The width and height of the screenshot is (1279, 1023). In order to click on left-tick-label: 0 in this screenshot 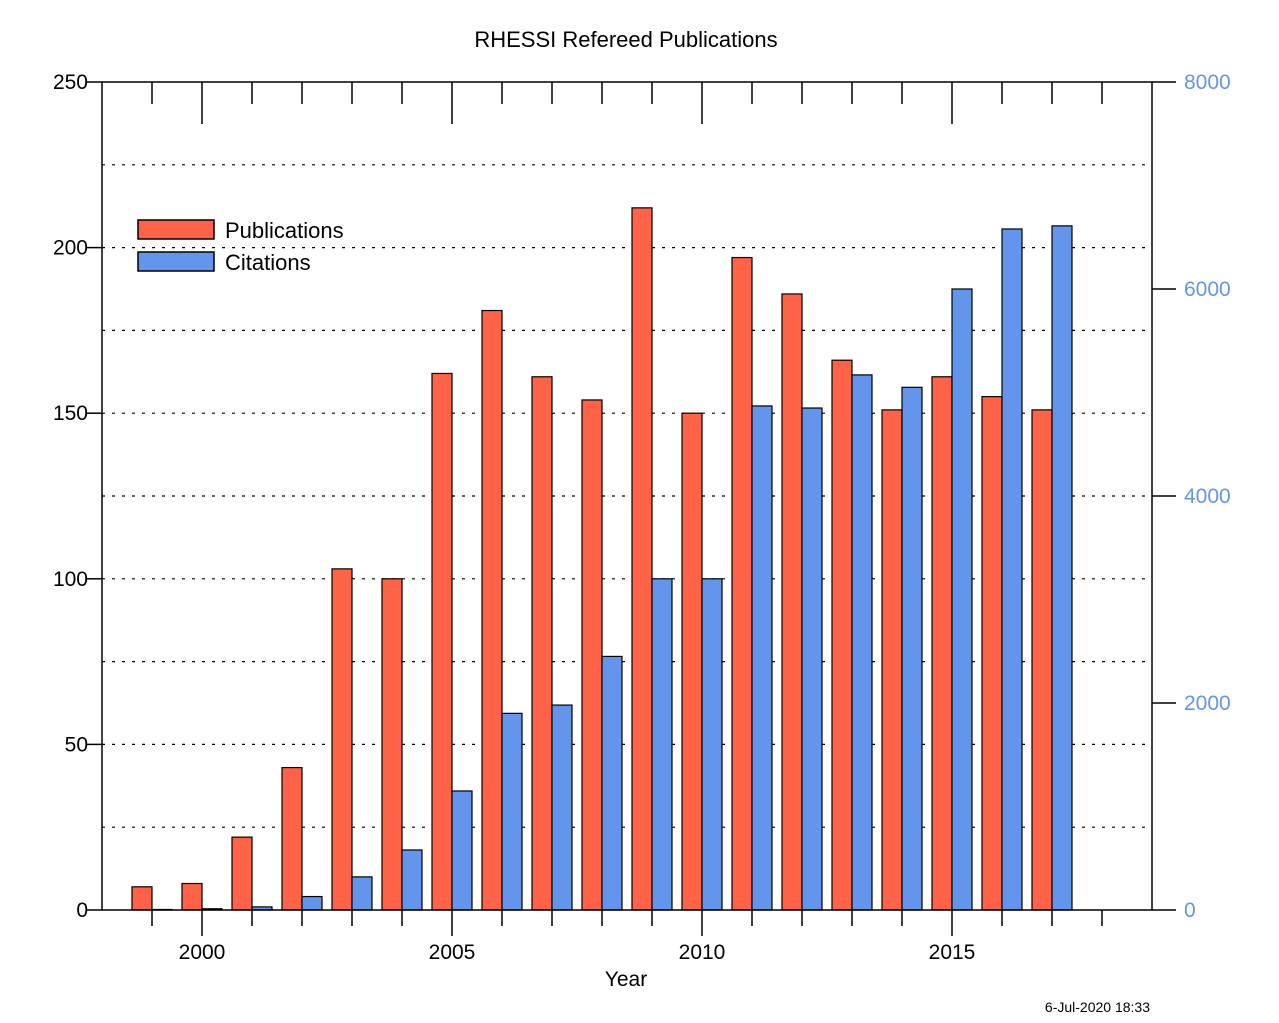, I will do `click(82, 910)`.